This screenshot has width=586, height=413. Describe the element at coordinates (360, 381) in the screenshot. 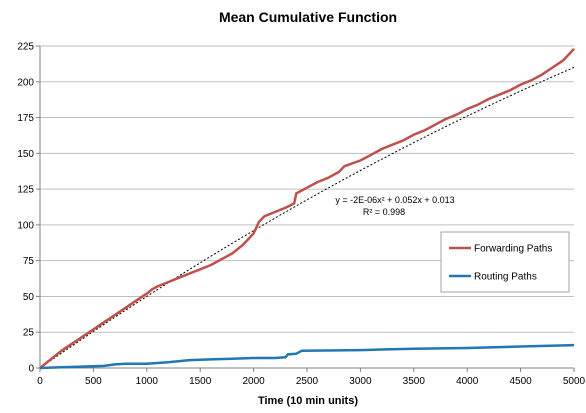

I see `x-tick-label: 3000` at that location.